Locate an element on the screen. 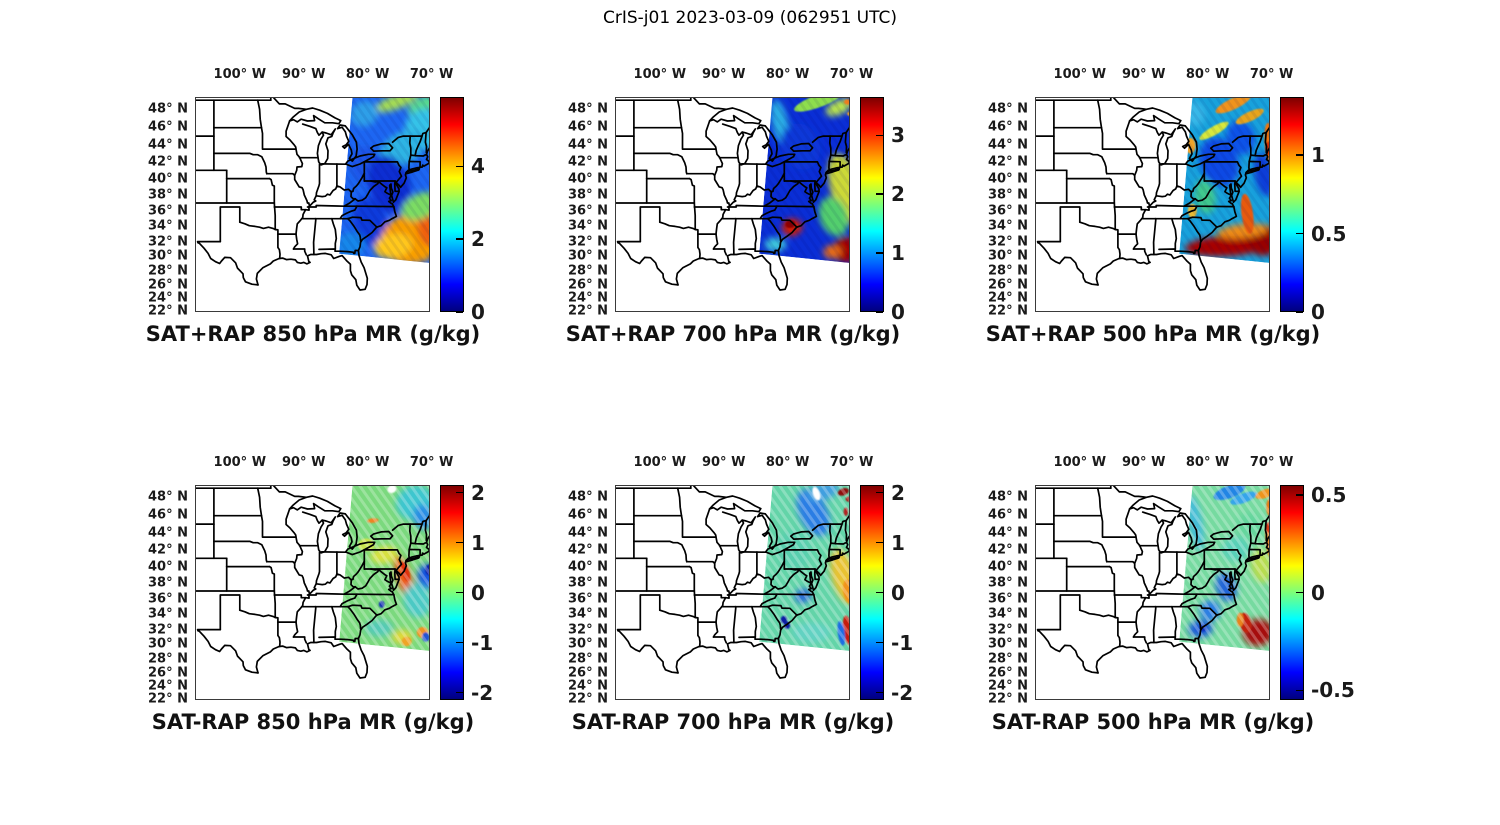 The height and width of the screenshot is (825, 1500). colorbar-tick-label: 2 is located at coordinates (898, 194).